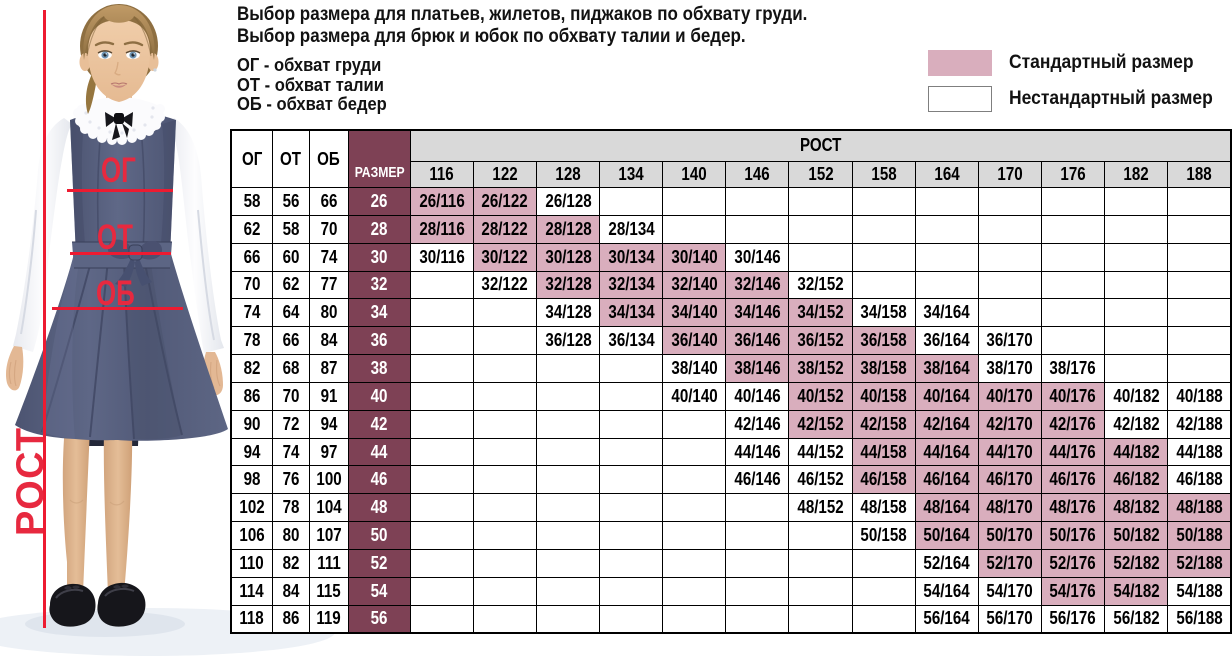  What do you see at coordinates (820, 340) in the screenshot?
I see `cell-text: 36/152` at bounding box center [820, 340].